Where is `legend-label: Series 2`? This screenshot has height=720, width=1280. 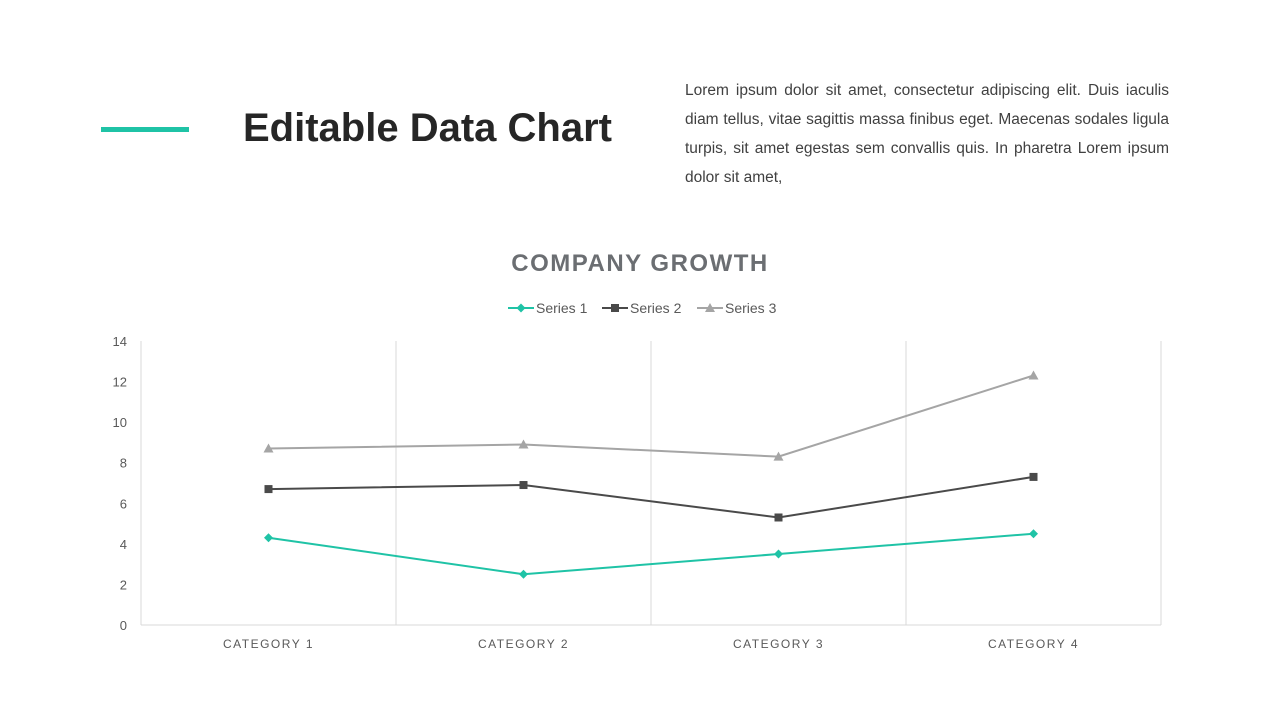
legend-label: Series 2 is located at coordinates (656, 308).